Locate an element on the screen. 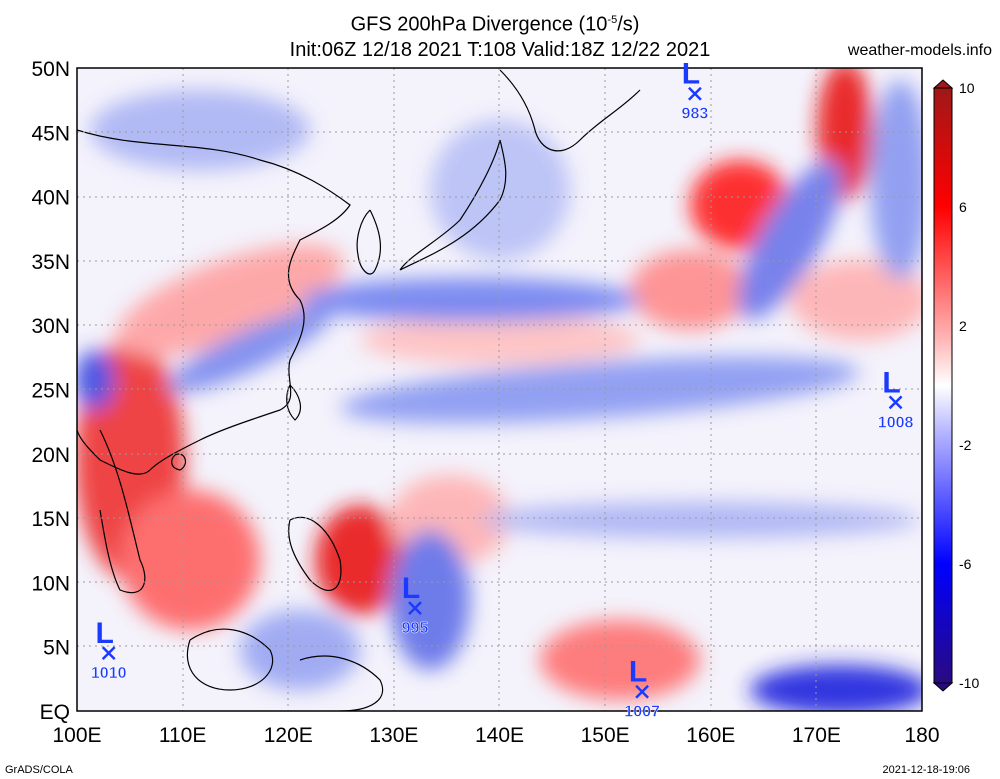 The image size is (1000, 779). low-pressure-label: 1007 is located at coordinates (642, 712).